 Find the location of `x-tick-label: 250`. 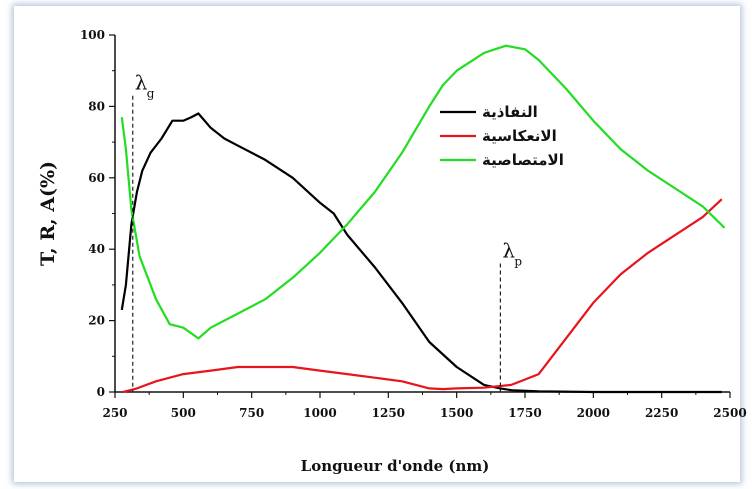

x-tick-label: 250 is located at coordinates (114, 413).